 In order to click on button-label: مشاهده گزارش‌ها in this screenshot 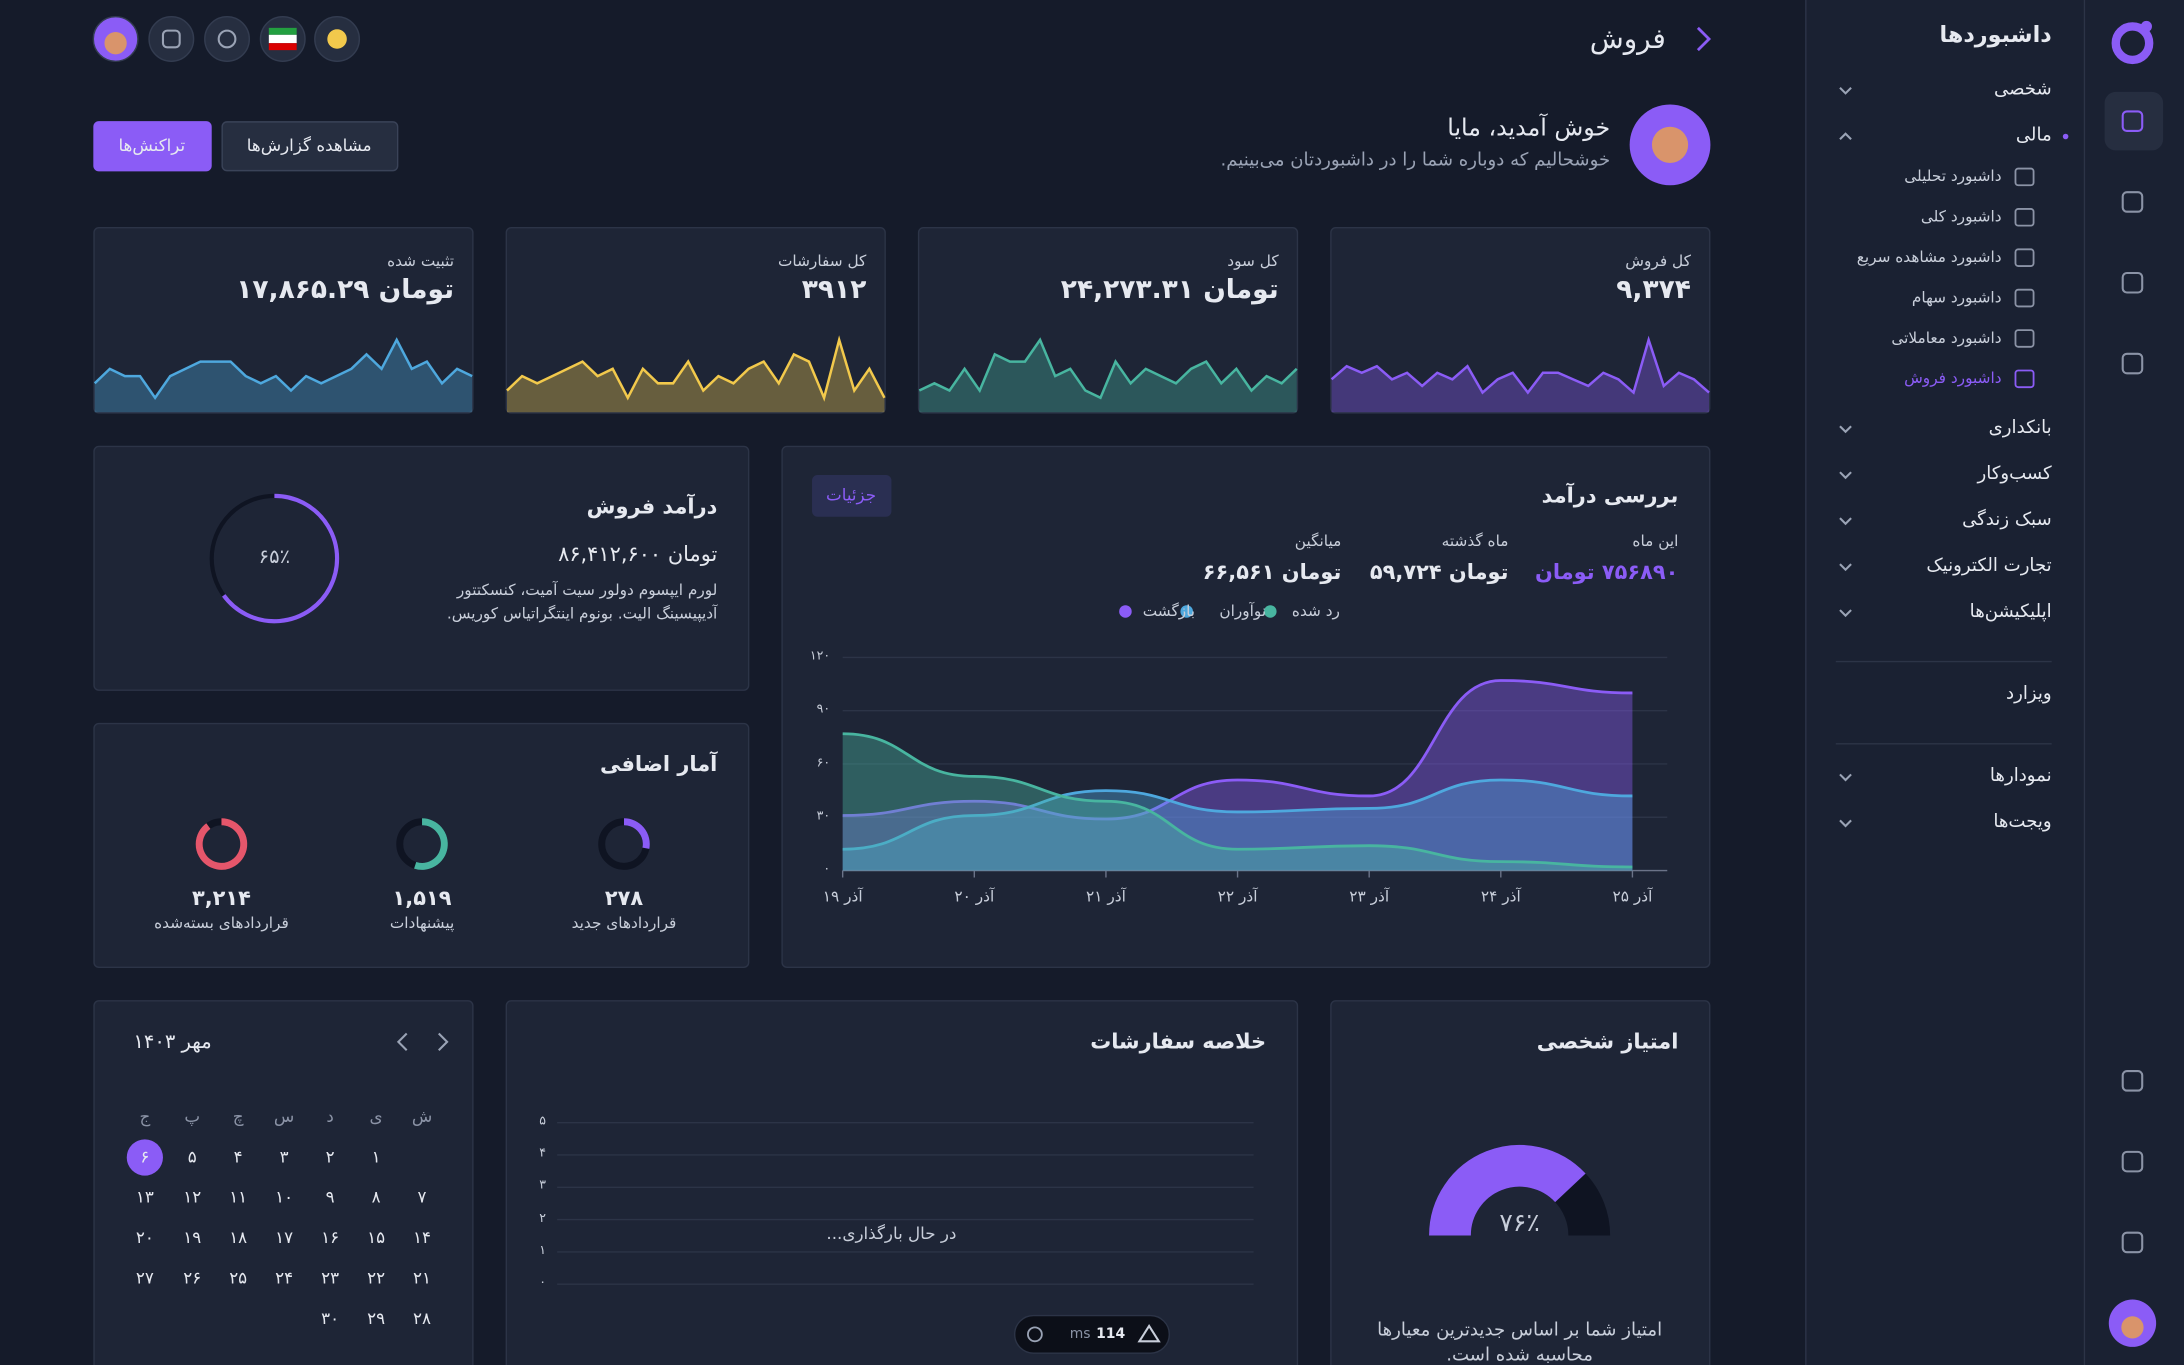, I will do `click(309, 145)`.